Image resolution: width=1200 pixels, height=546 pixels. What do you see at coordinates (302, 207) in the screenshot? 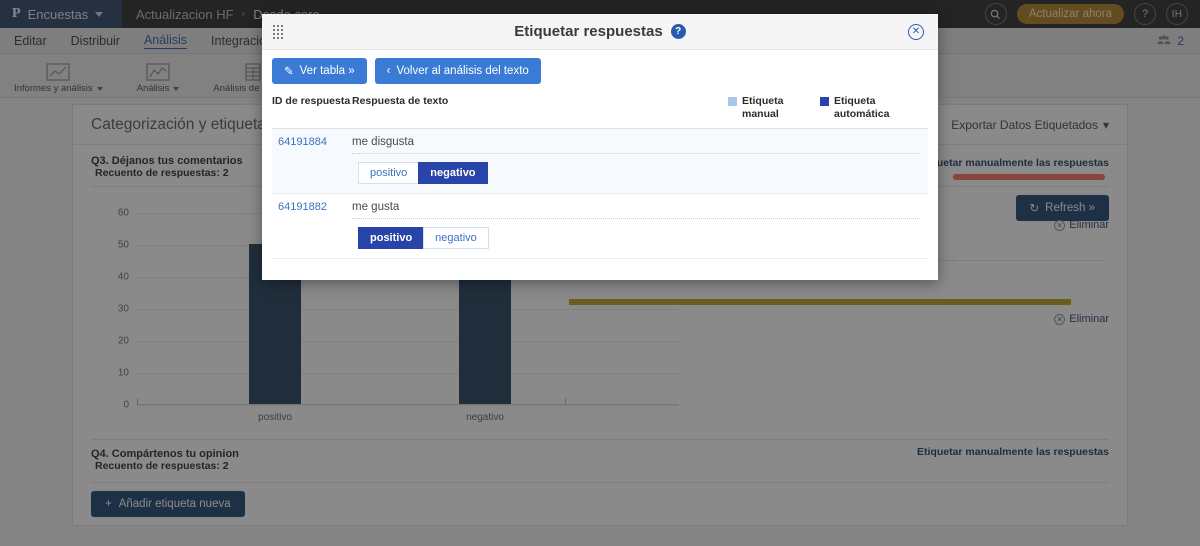
I see `response-id: 64191882` at bounding box center [302, 207].